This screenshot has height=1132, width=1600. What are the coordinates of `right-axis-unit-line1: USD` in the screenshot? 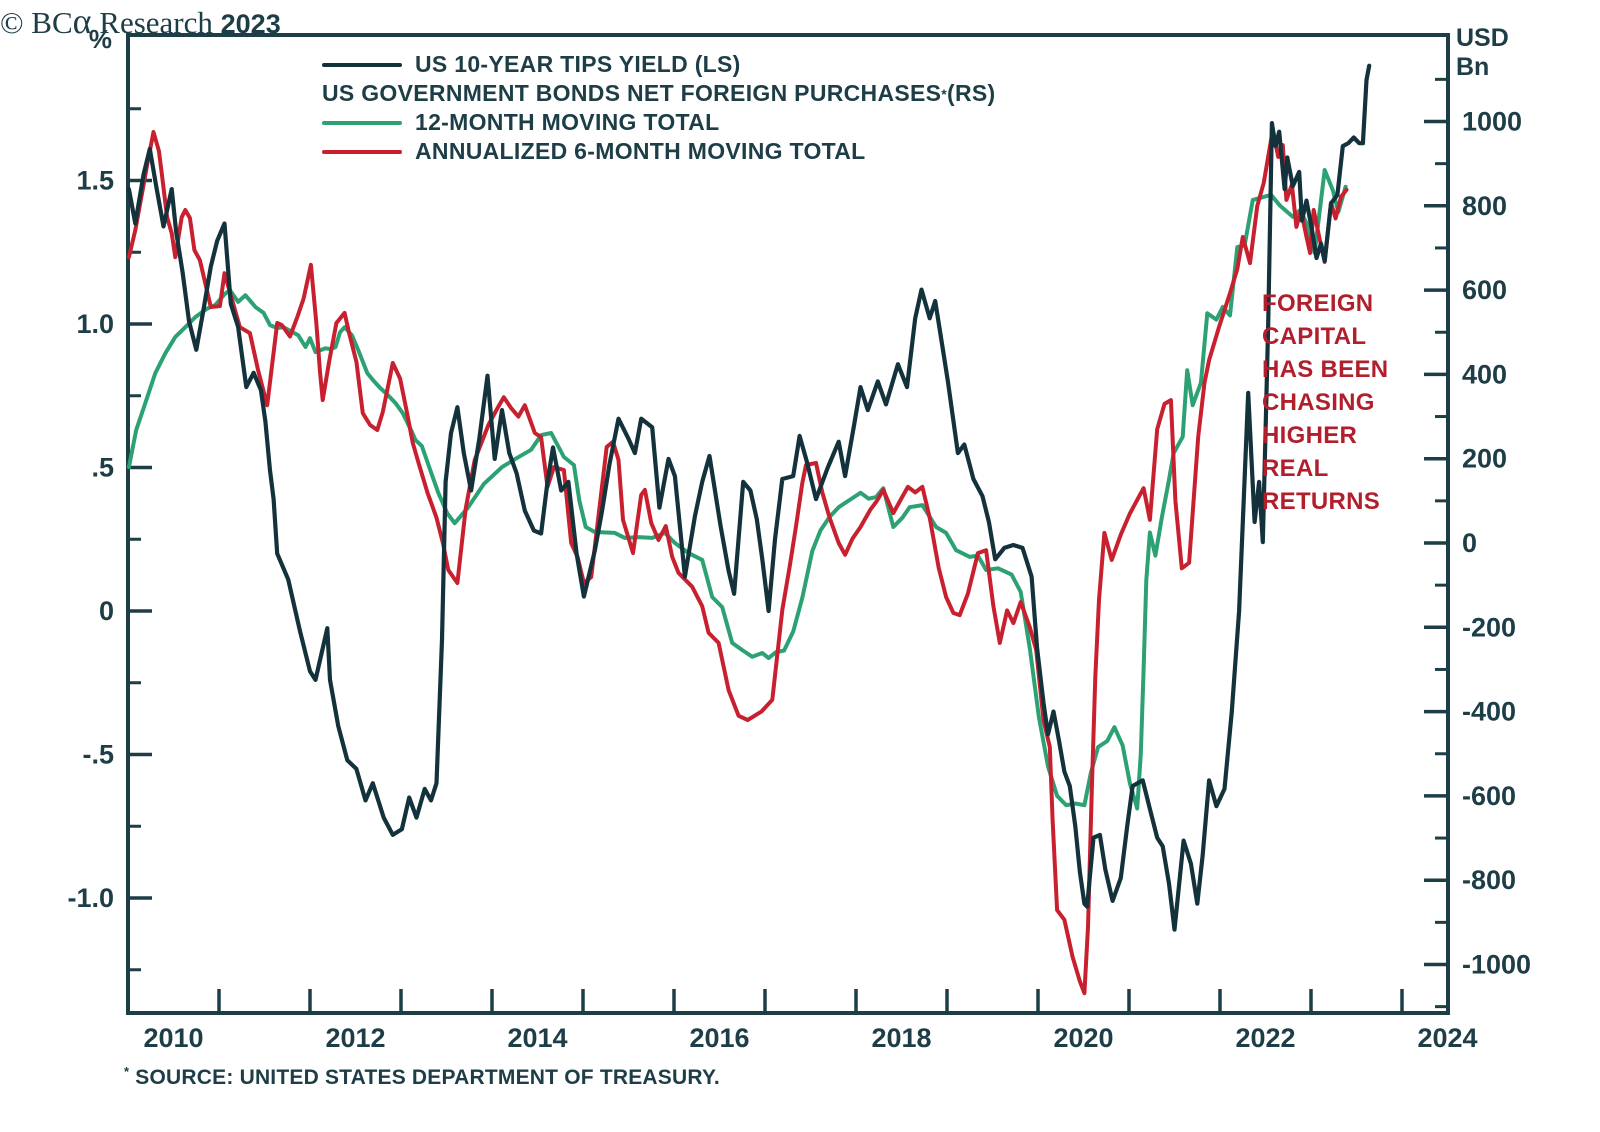 It's located at (1482, 38).